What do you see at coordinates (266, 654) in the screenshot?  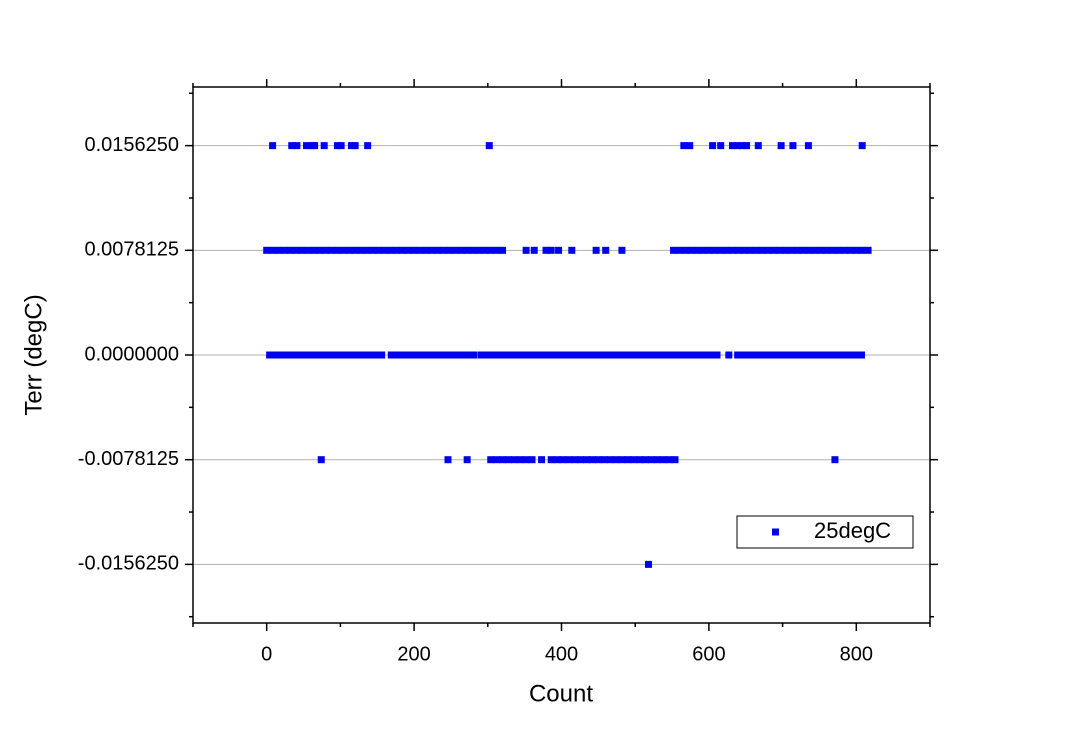 I see `x-tick-label: 0` at bounding box center [266, 654].